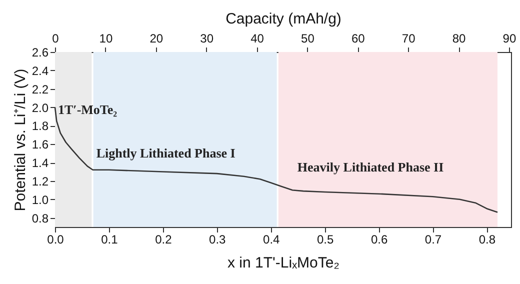 The image size is (520, 284). Describe the element at coordinates (370, 167) in the screenshot. I see `band-label: Heavily Lithiated Phase II` at that location.